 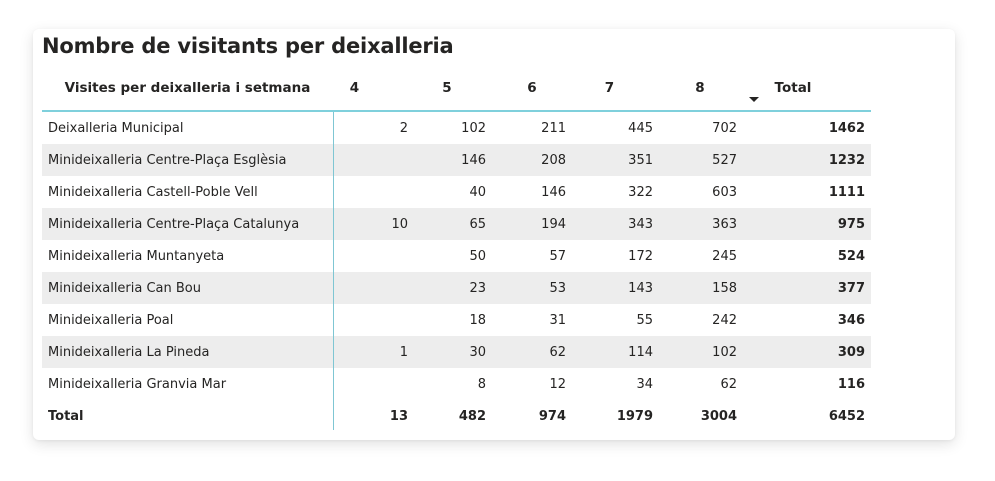 I want to click on column-header-week-8: 8, so click(x=700, y=88).